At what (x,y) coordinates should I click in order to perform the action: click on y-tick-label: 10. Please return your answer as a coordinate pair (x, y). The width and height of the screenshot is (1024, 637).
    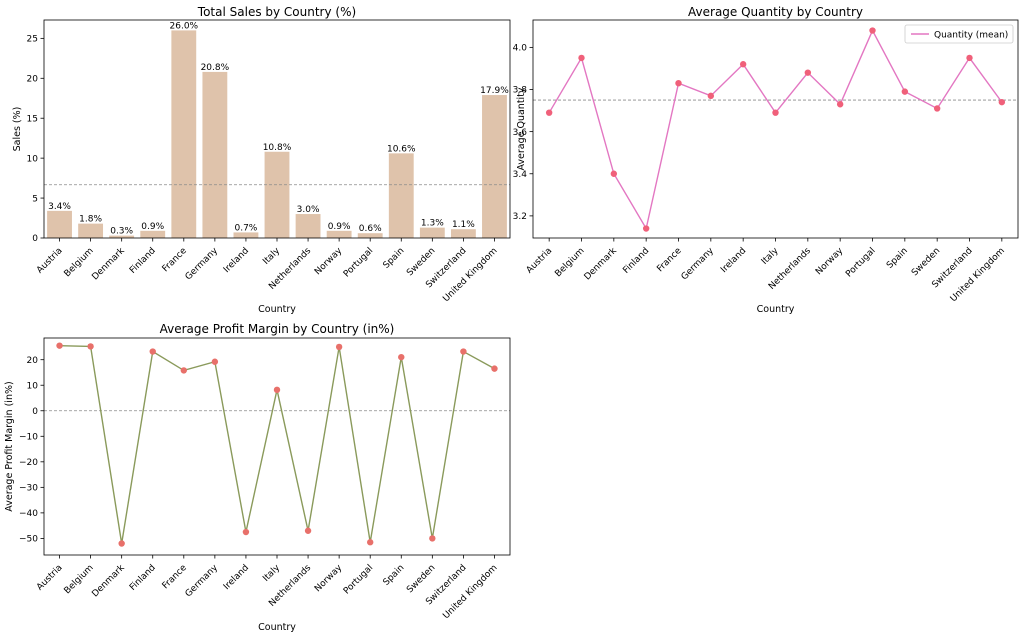
    Looking at the image, I should click on (33, 386).